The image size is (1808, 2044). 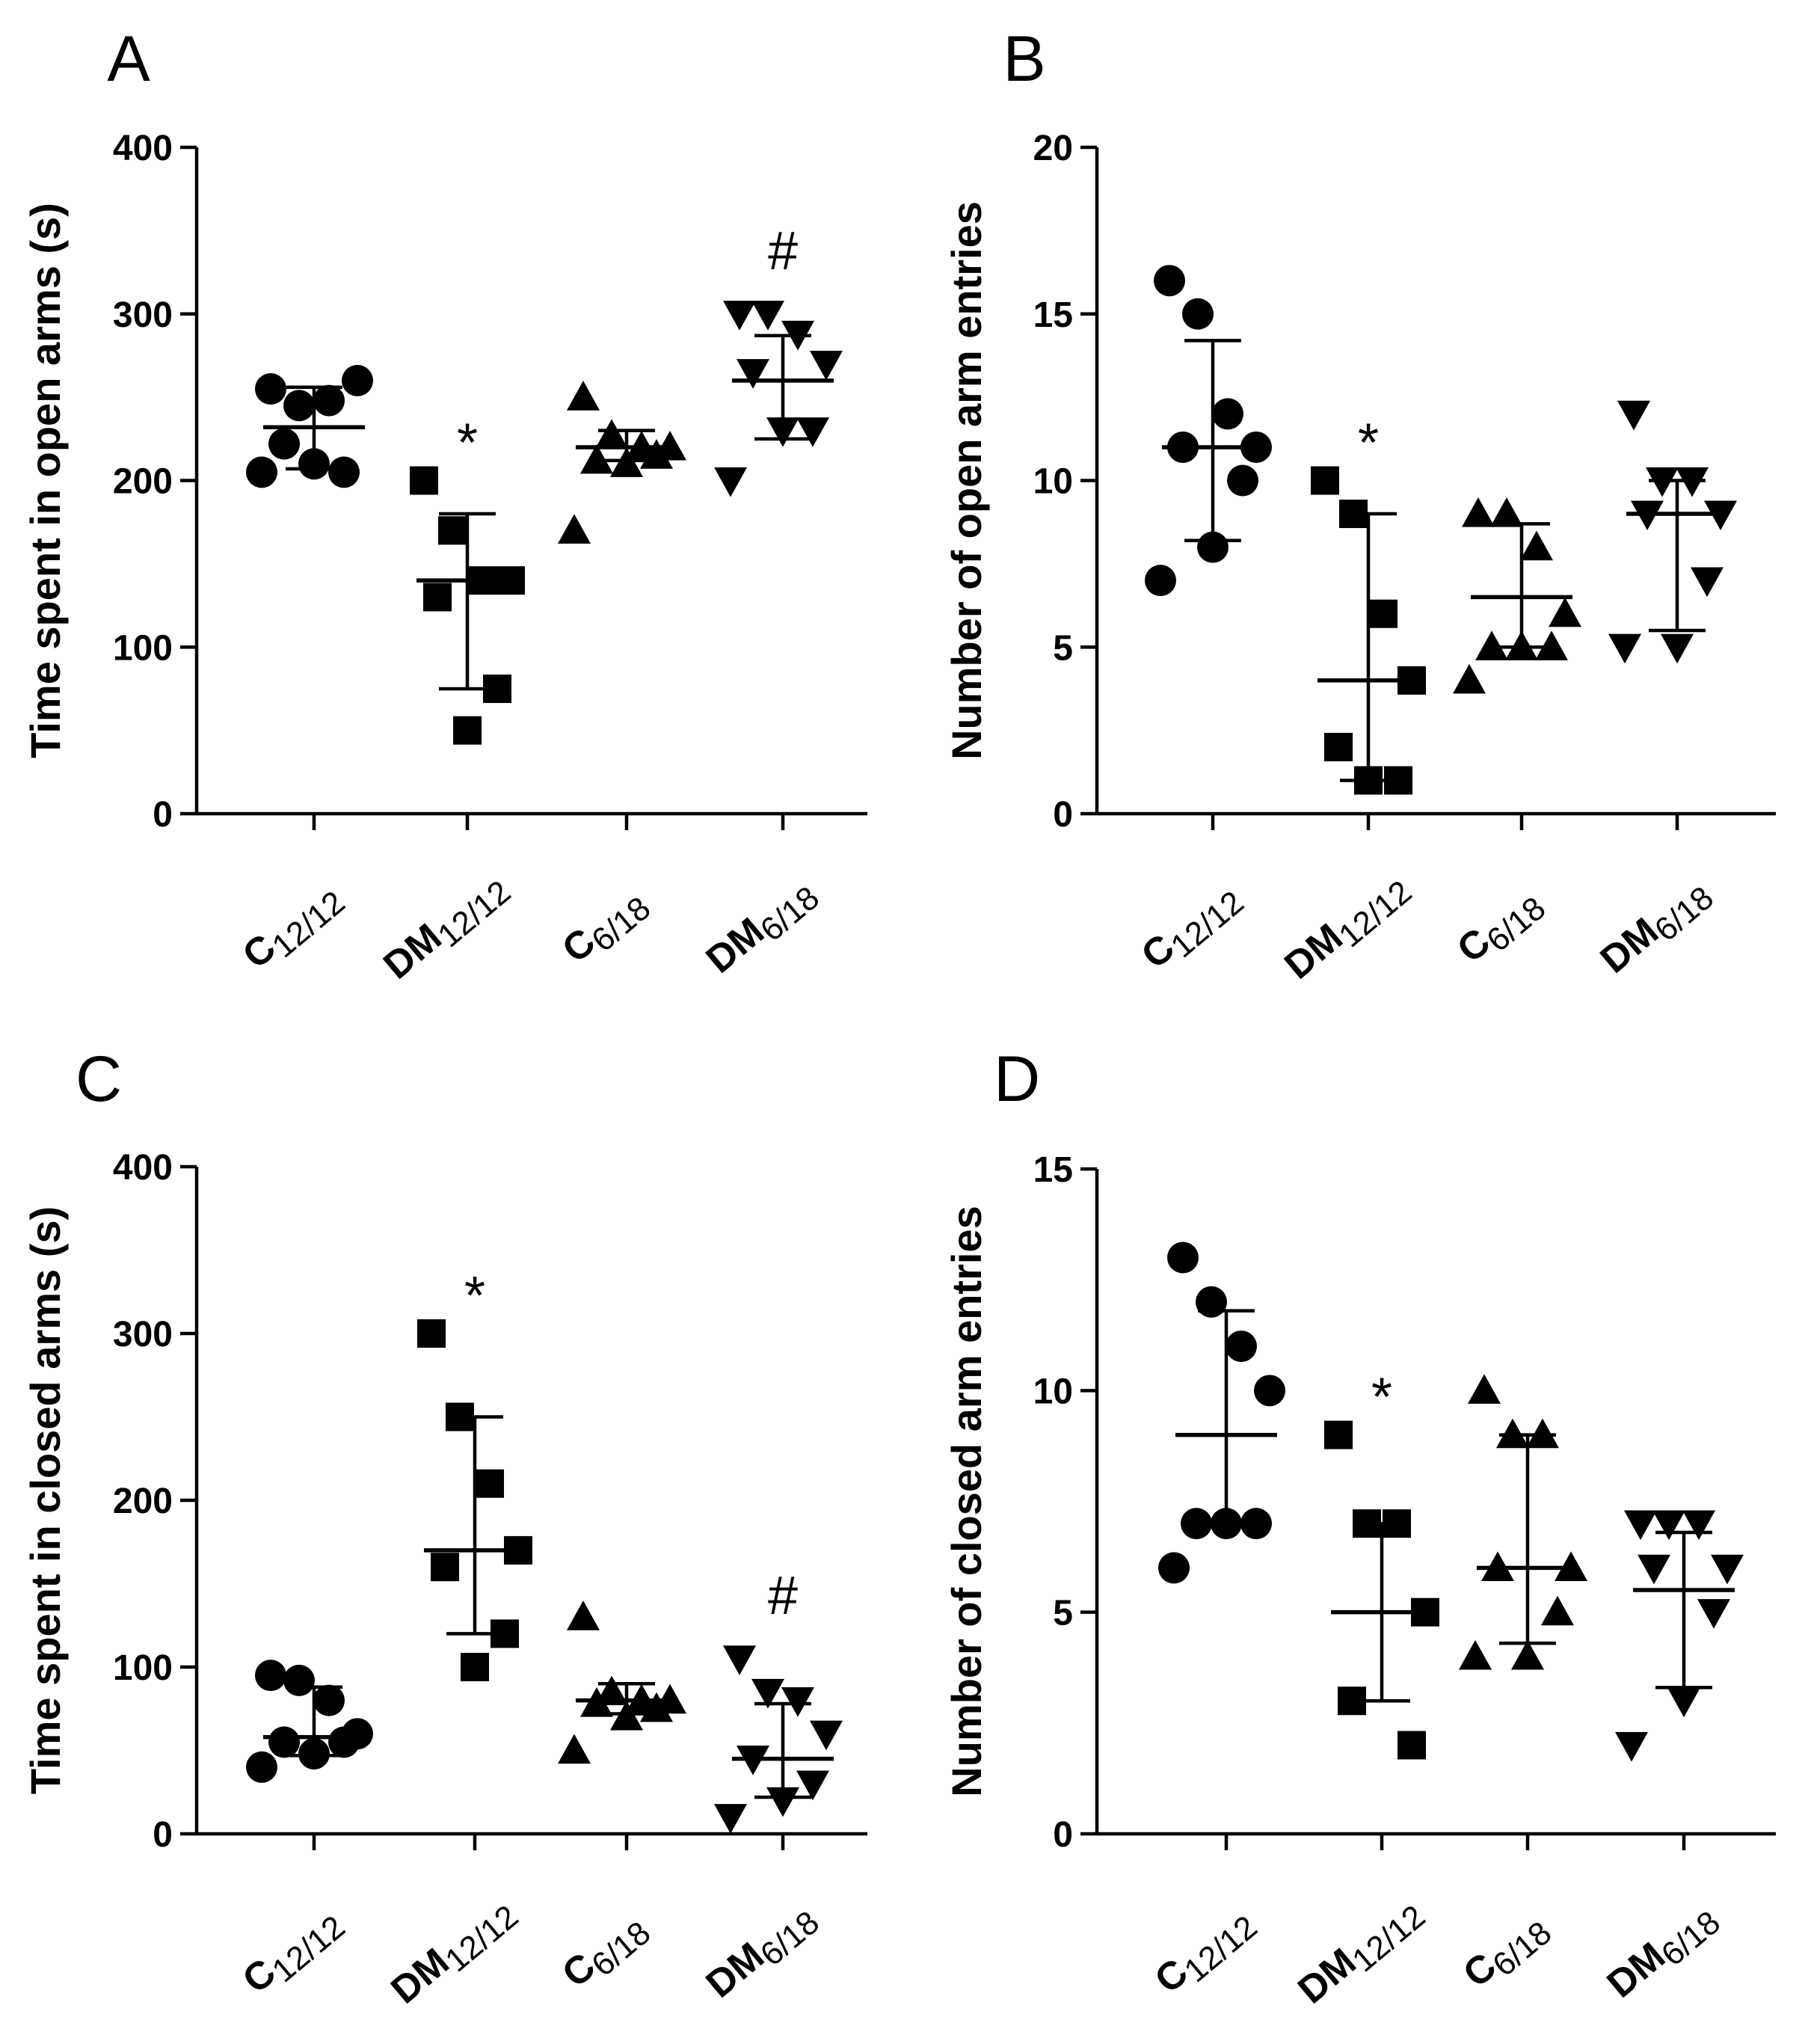 What do you see at coordinates (163, 1835) in the screenshot?
I see `y-tick-label: 0` at bounding box center [163, 1835].